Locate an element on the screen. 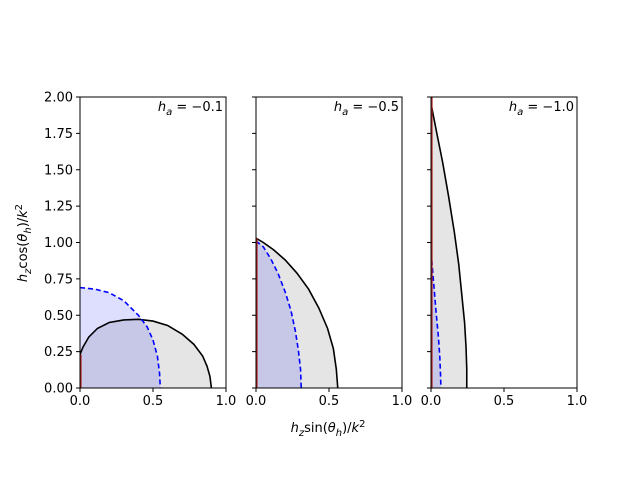 The height and width of the screenshot is (480, 640). y-tick-label: 1.00 is located at coordinates (58, 243).